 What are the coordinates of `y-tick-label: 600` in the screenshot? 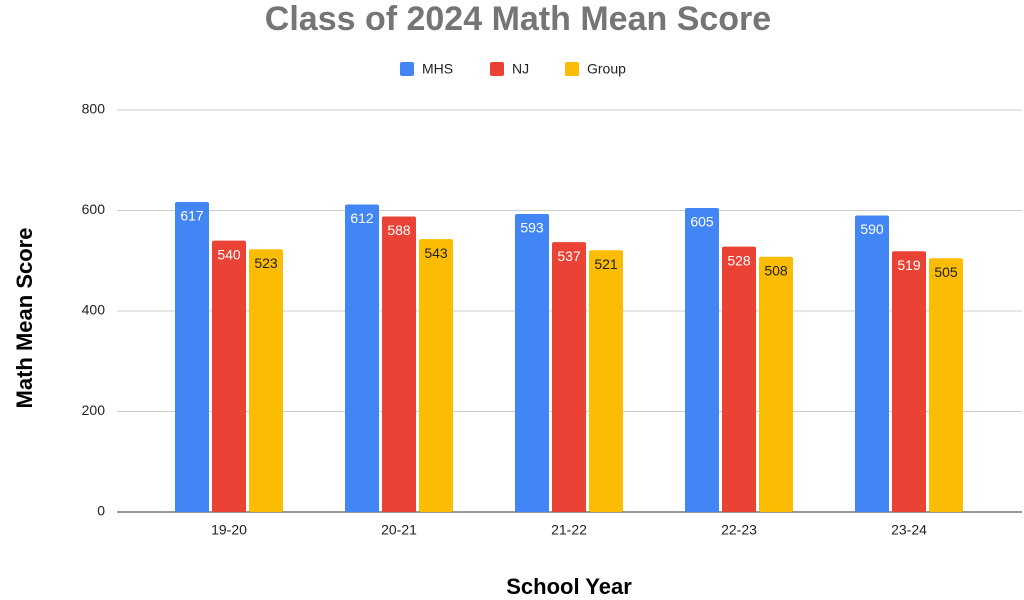 It's located at (94, 209).